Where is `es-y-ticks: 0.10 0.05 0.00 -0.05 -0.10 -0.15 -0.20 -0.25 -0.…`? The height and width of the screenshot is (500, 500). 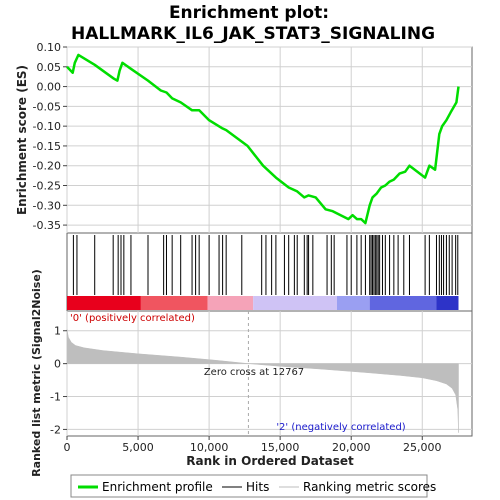 es-y-ticks: 0.10 0.05 0.00 -0.05 -0.10 -0.15 -0.20 -0.25 -0.… is located at coordinates (50, 136).